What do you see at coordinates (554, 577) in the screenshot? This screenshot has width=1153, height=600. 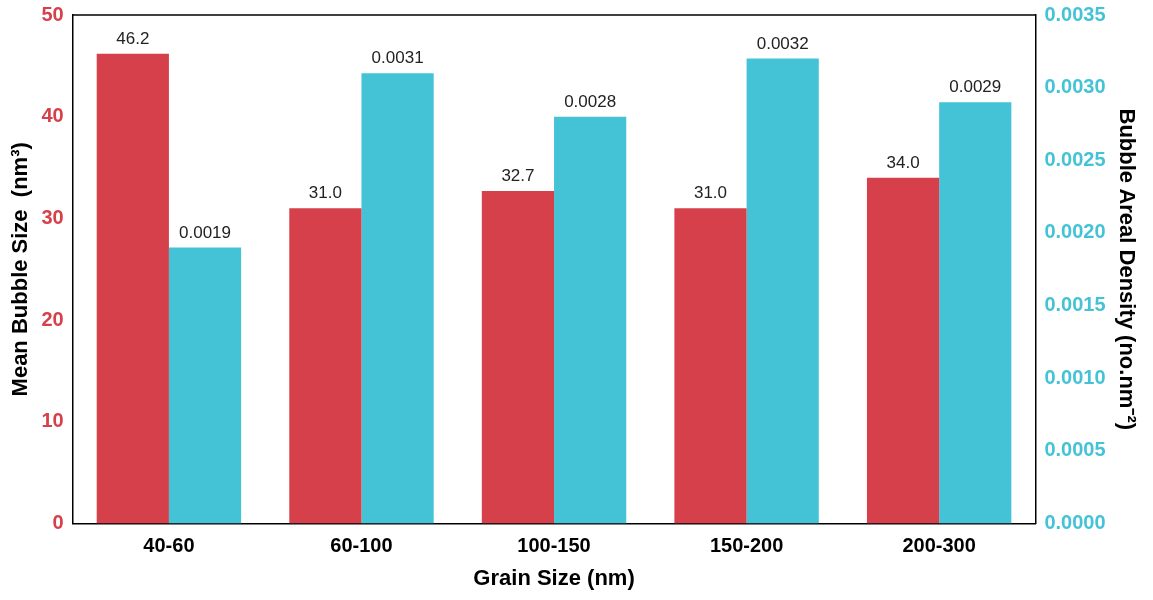 I see `x-axis-title: Grain Size (nm)` at bounding box center [554, 577].